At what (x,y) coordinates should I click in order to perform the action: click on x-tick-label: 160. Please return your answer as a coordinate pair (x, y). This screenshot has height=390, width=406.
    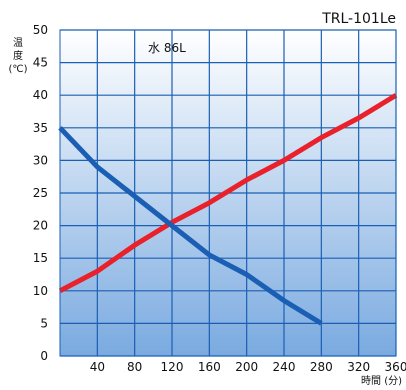
    Looking at the image, I should click on (209, 367).